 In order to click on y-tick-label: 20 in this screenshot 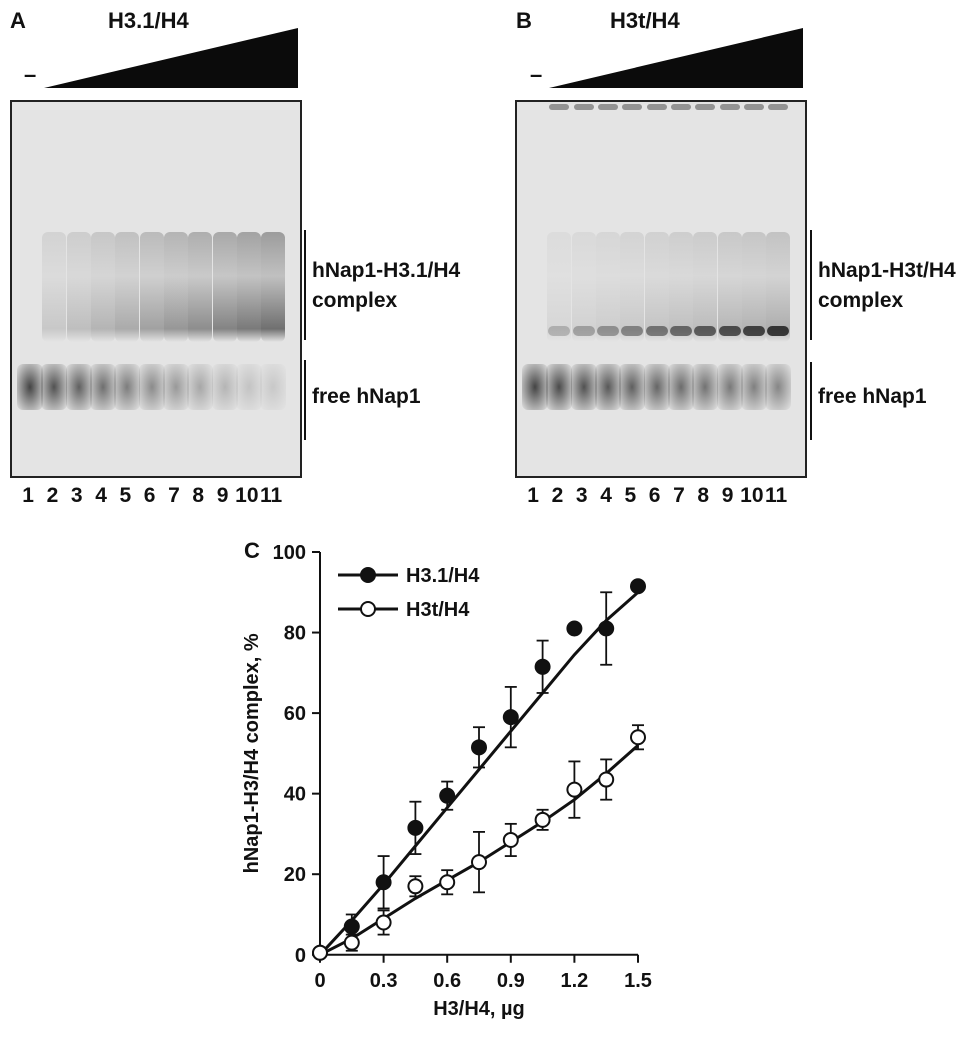, I will do `click(295, 875)`.